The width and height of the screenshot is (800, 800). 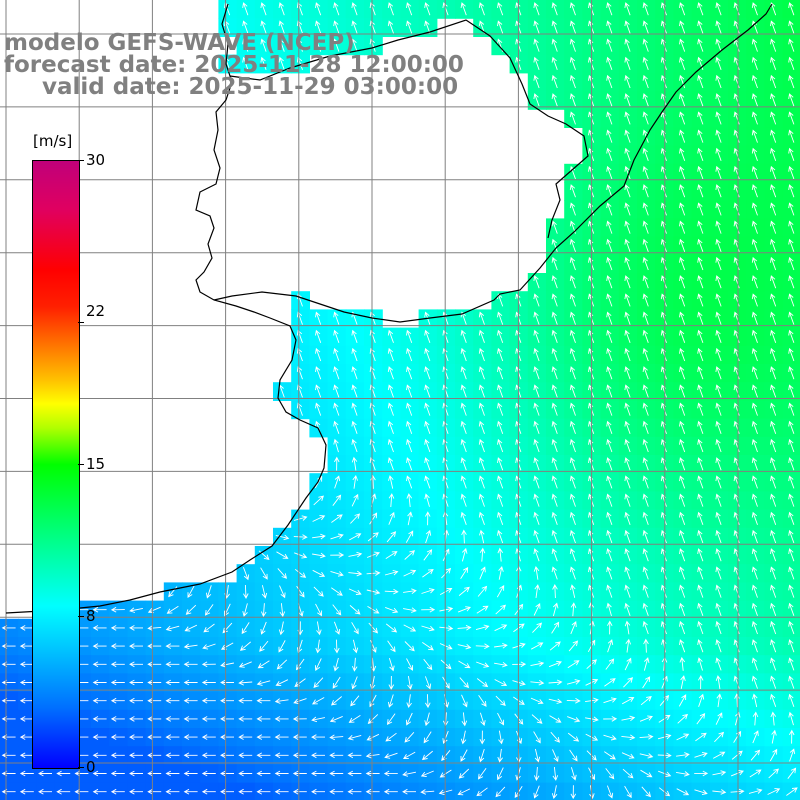 What do you see at coordinates (81, 616) in the screenshot?
I see `colorbar-tick-mark` at bounding box center [81, 616].